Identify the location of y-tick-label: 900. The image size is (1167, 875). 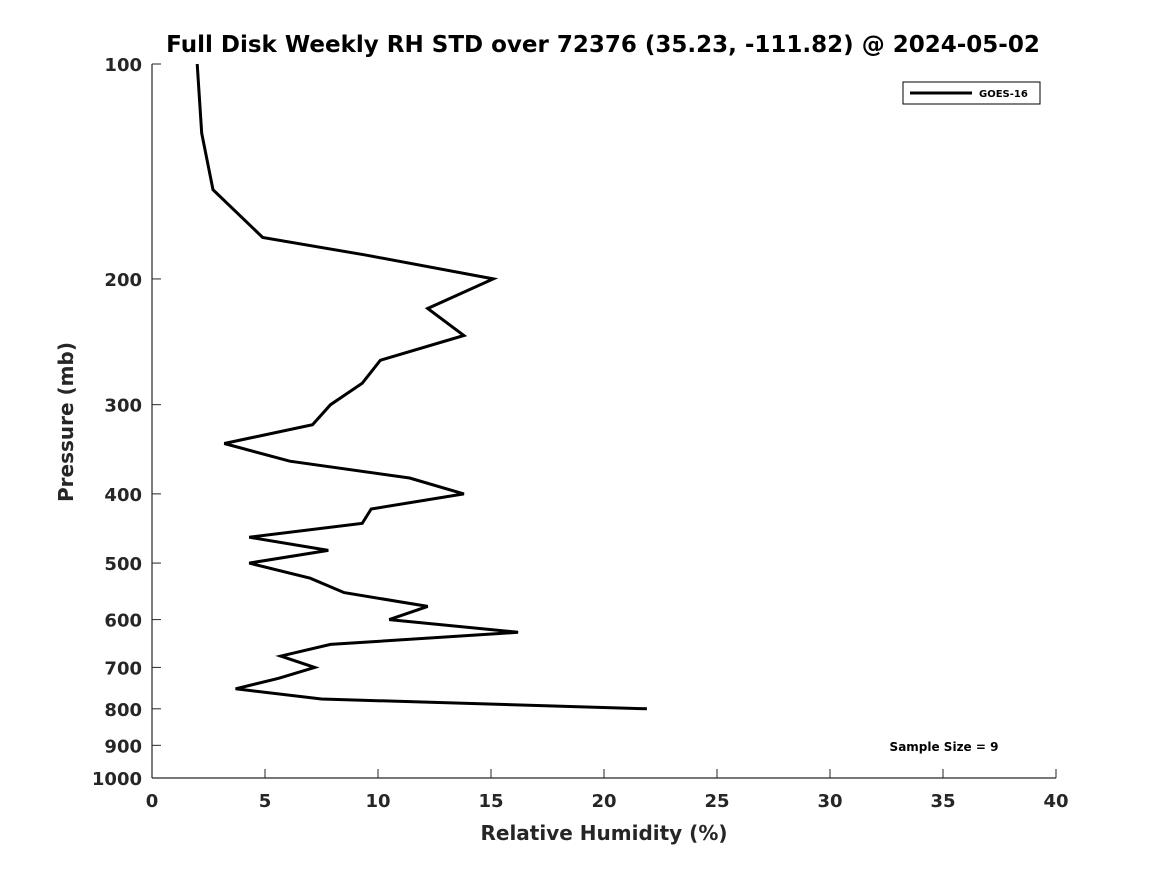
(123, 746).